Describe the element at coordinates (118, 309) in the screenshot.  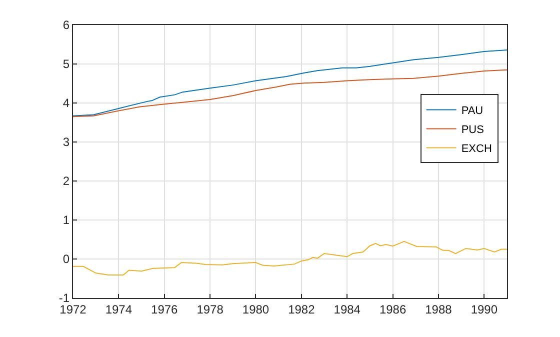
I see `x-tick-label: 1974` at that location.